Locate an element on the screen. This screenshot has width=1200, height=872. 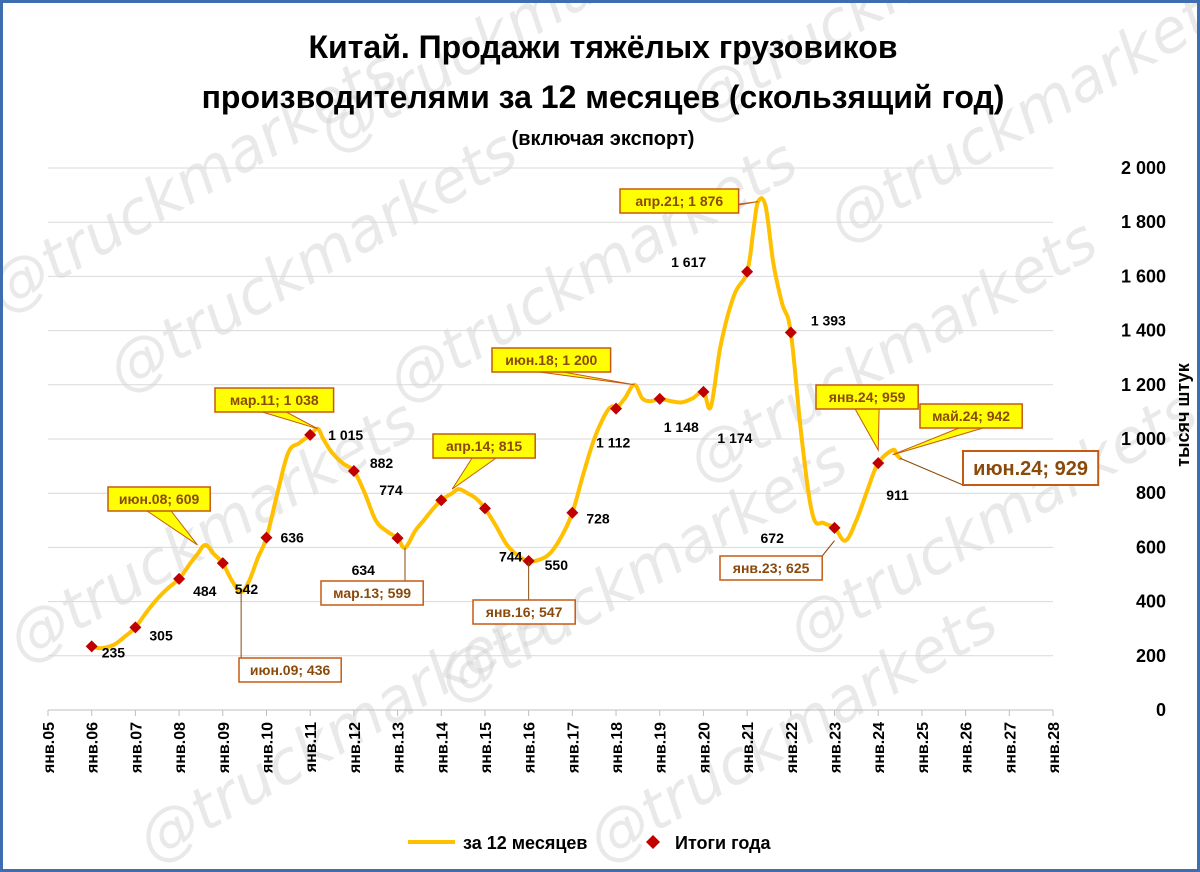
x-tick-label: янв.15 is located at coordinates (486, 748).